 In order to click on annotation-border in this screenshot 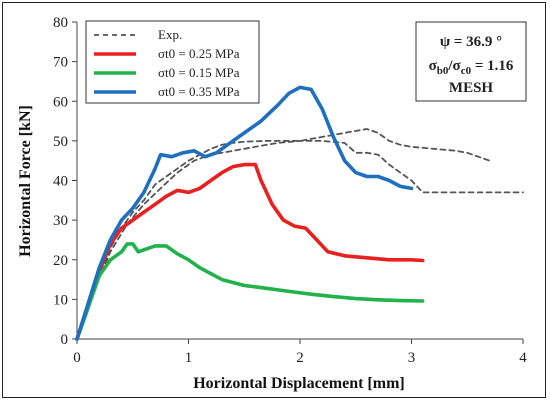, I will do `click(471, 61)`.